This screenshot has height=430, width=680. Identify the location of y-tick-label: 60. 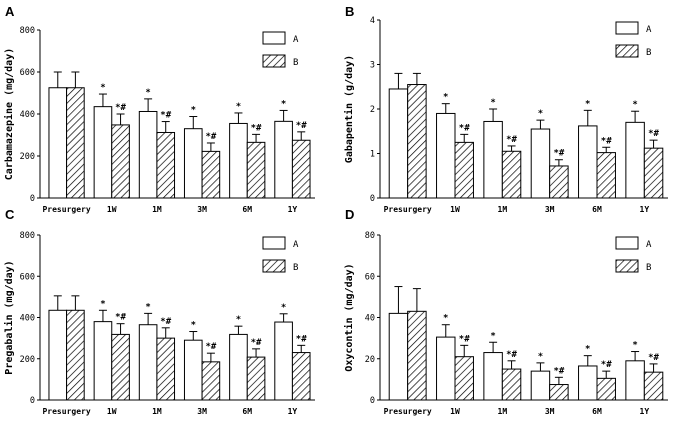
(370, 277).